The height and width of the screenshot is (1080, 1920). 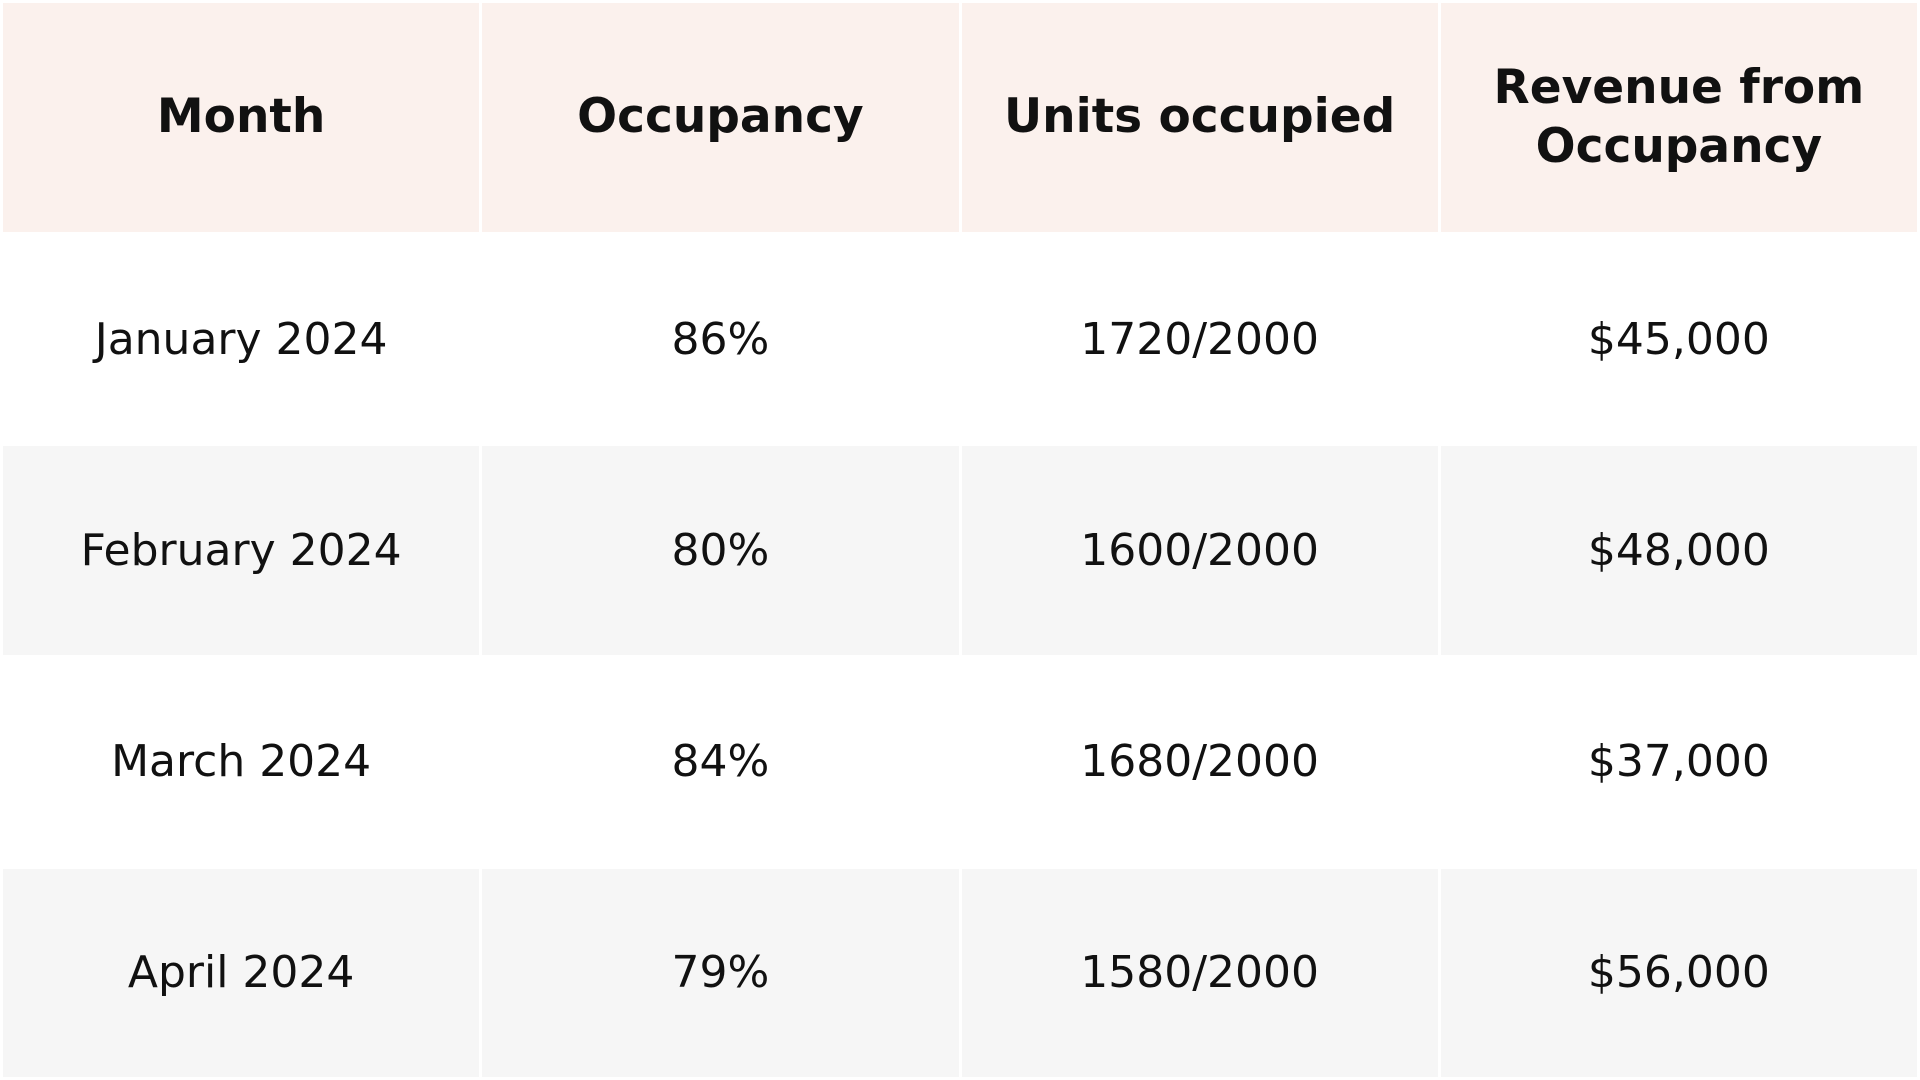 What do you see at coordinates (241, 972) in the screenshot?
I see `table-cell: April 2024` at bounding box center [241, 972].